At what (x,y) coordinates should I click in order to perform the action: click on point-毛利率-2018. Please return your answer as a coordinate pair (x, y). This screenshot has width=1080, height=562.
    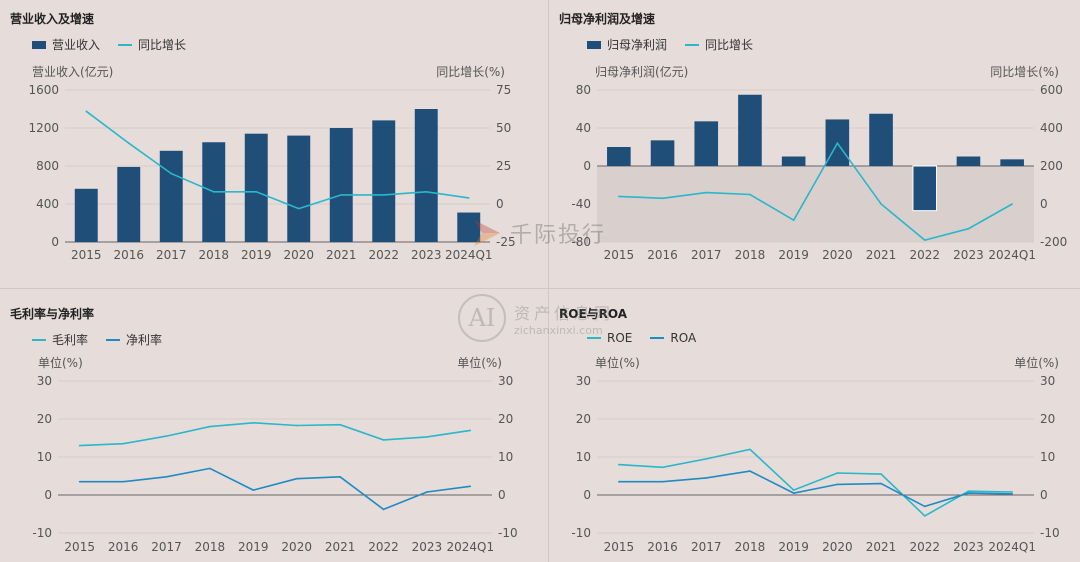
    Looking at the image, I should click on (210, 426).